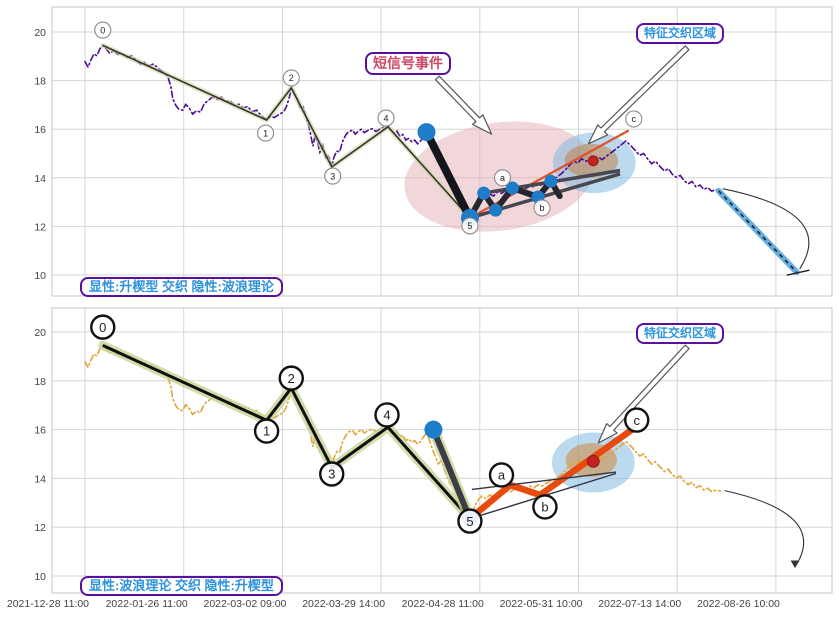 The width and height of the screenshot is (839, 617). Describe the element at coordinates (244, 604) in the screenshot. I see `x-tick-label: 2022-03-02 09:00` at that location.